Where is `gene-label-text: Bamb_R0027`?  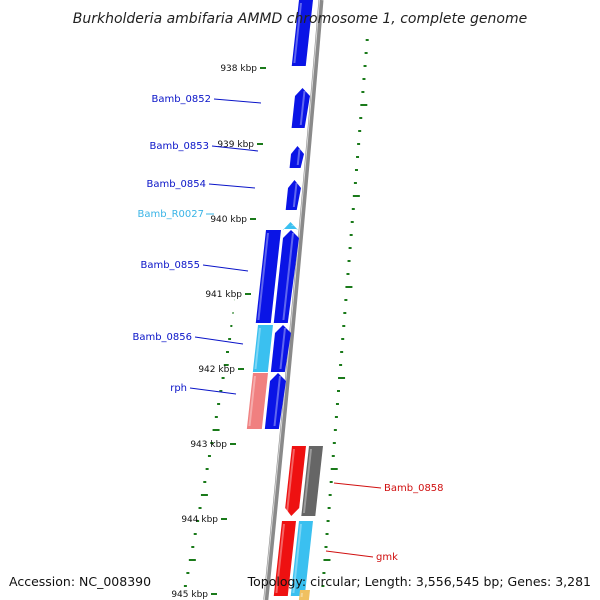 gene-label-text: Bamb_R0027 is located at coordinates (171, 214).